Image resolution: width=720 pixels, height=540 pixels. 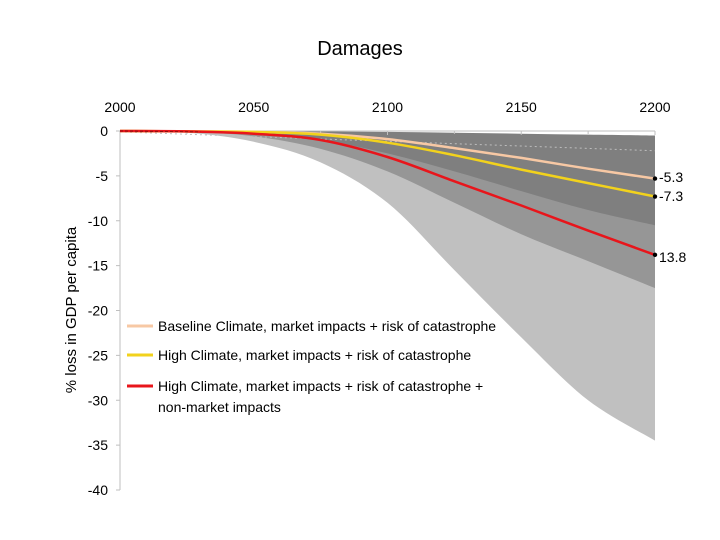 I want to click on start-dashed-segment, so click(x=160, y=131).